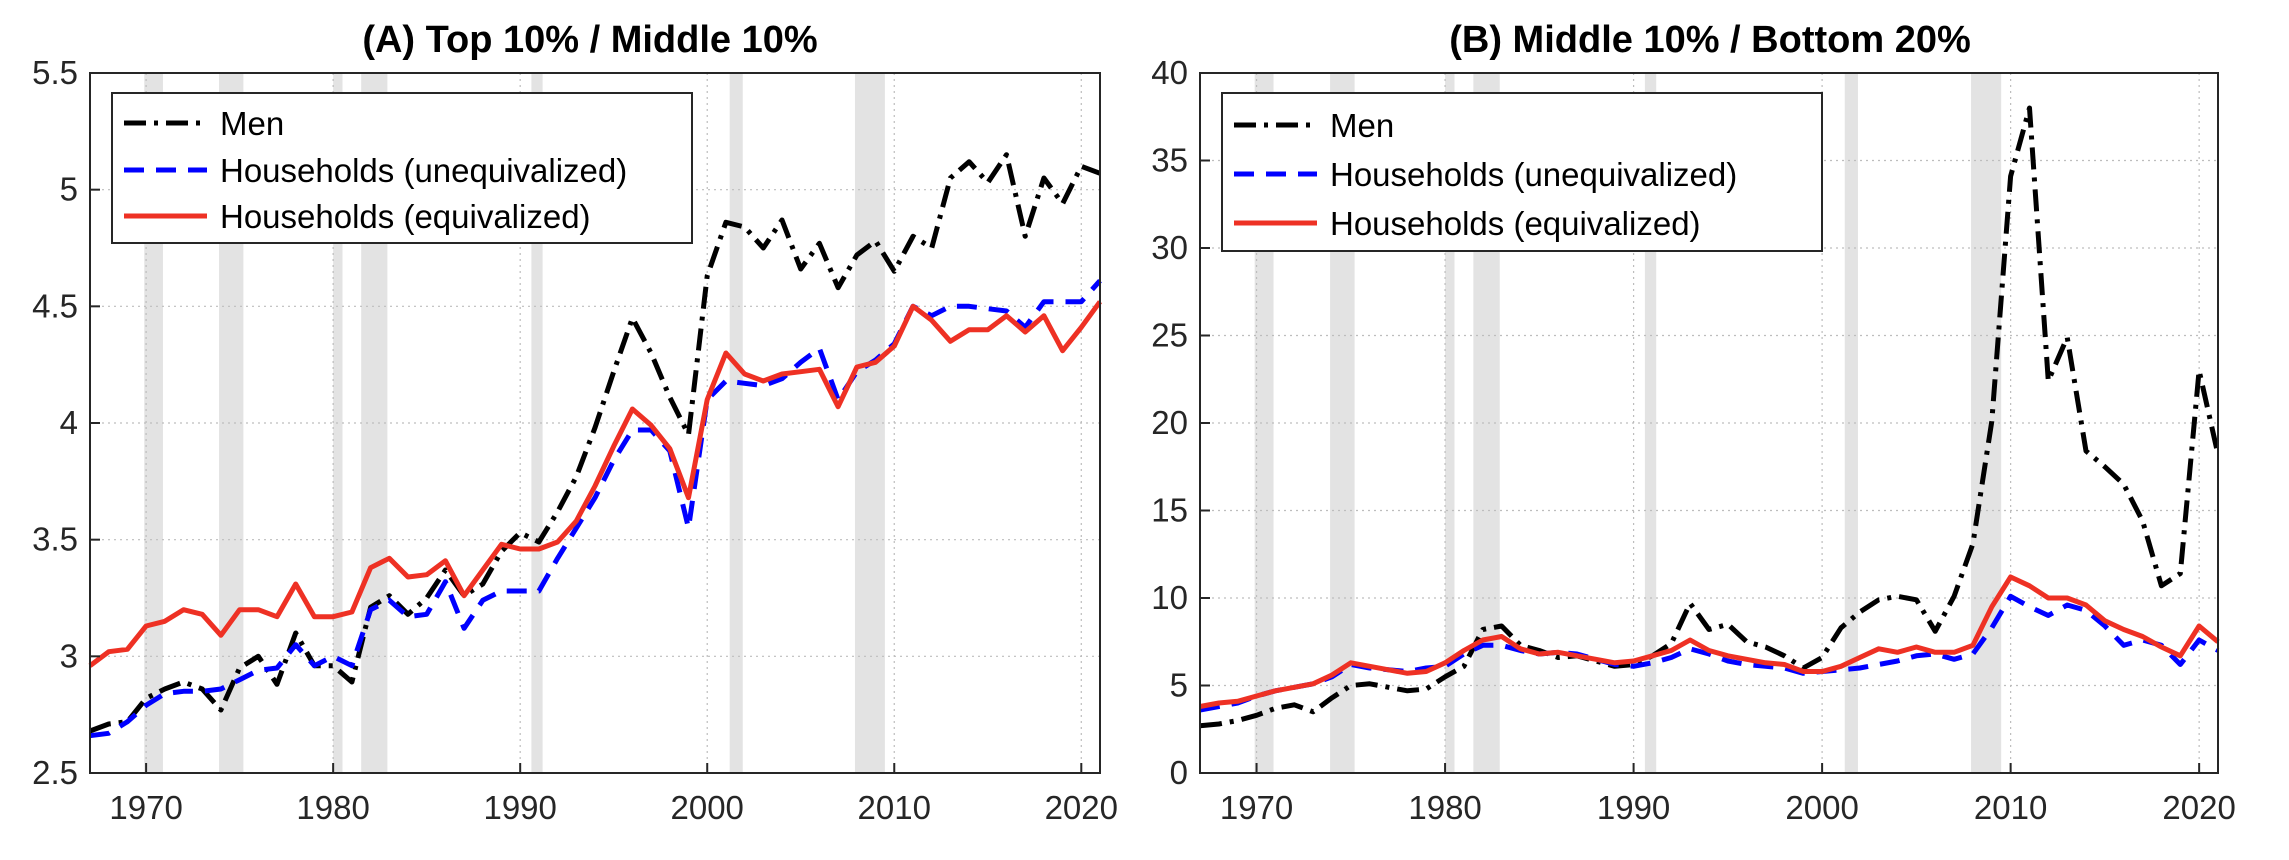 This screenshot has height=860, width=2289. I want to click on y-tick-label: 30, so click(1169, 247).